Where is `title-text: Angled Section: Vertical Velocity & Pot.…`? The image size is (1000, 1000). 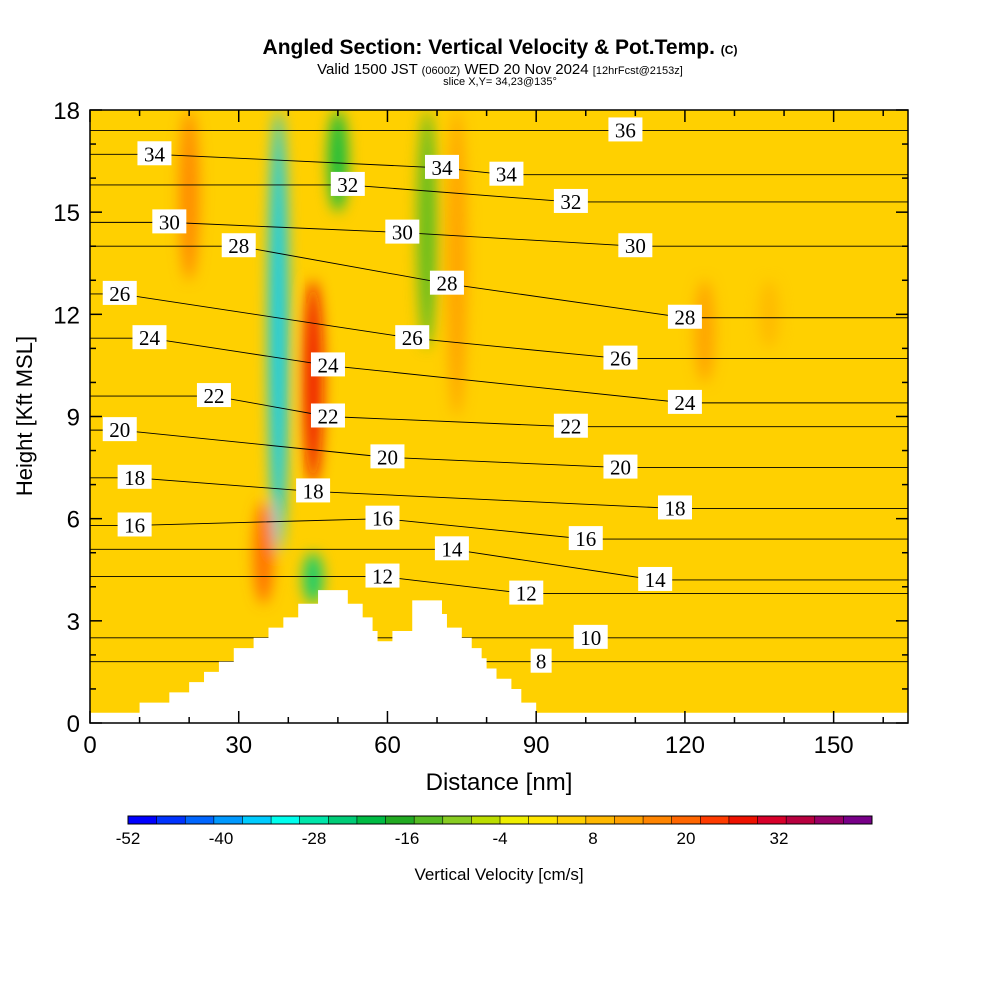 title-text: Angled Section: Vertical Velocity & Pot.… is located at coordinates (488, 47).